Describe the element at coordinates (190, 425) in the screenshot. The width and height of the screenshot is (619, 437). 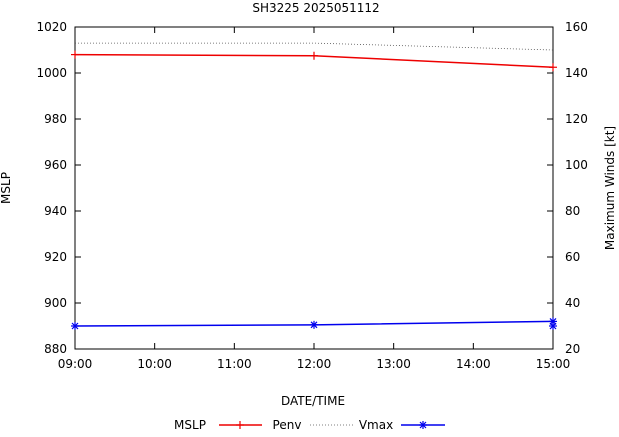
I see `legend-label-mslp: MSLP` at that location.